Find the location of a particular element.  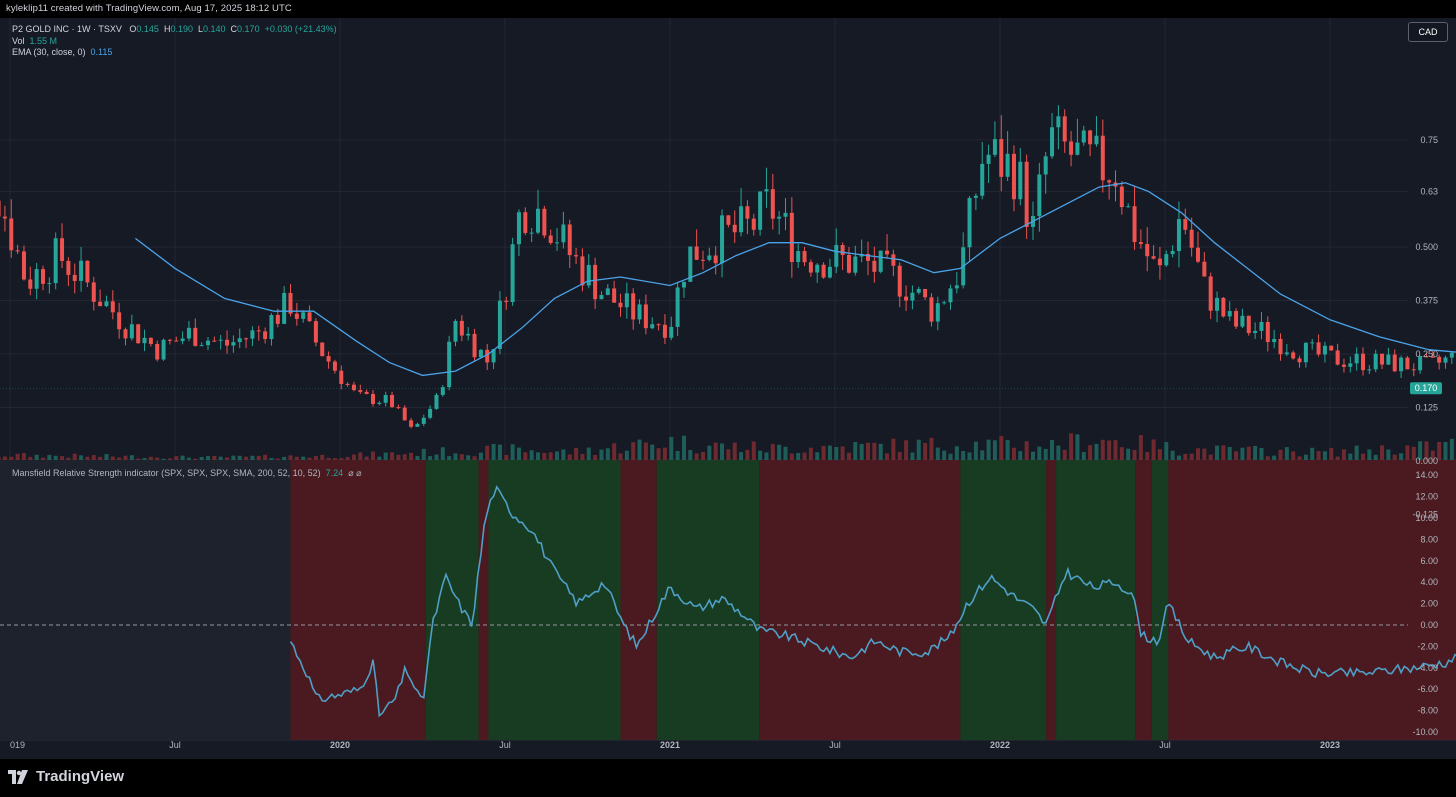

rs-region-red is located at coordinates (483, 600).